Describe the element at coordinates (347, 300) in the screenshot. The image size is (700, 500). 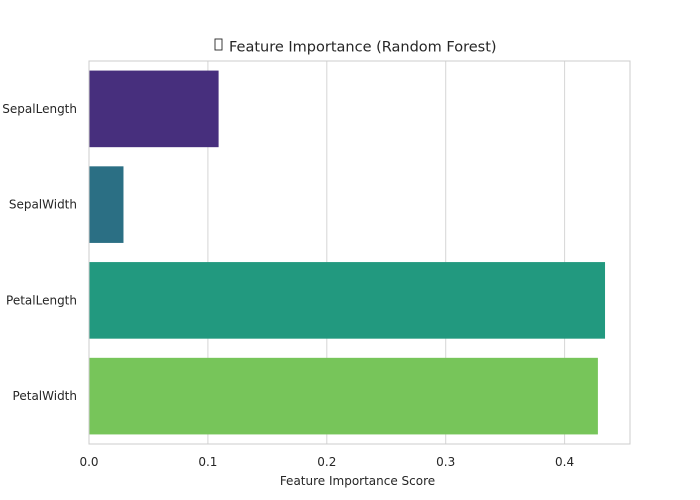
I see `bar-petallength` at that location.